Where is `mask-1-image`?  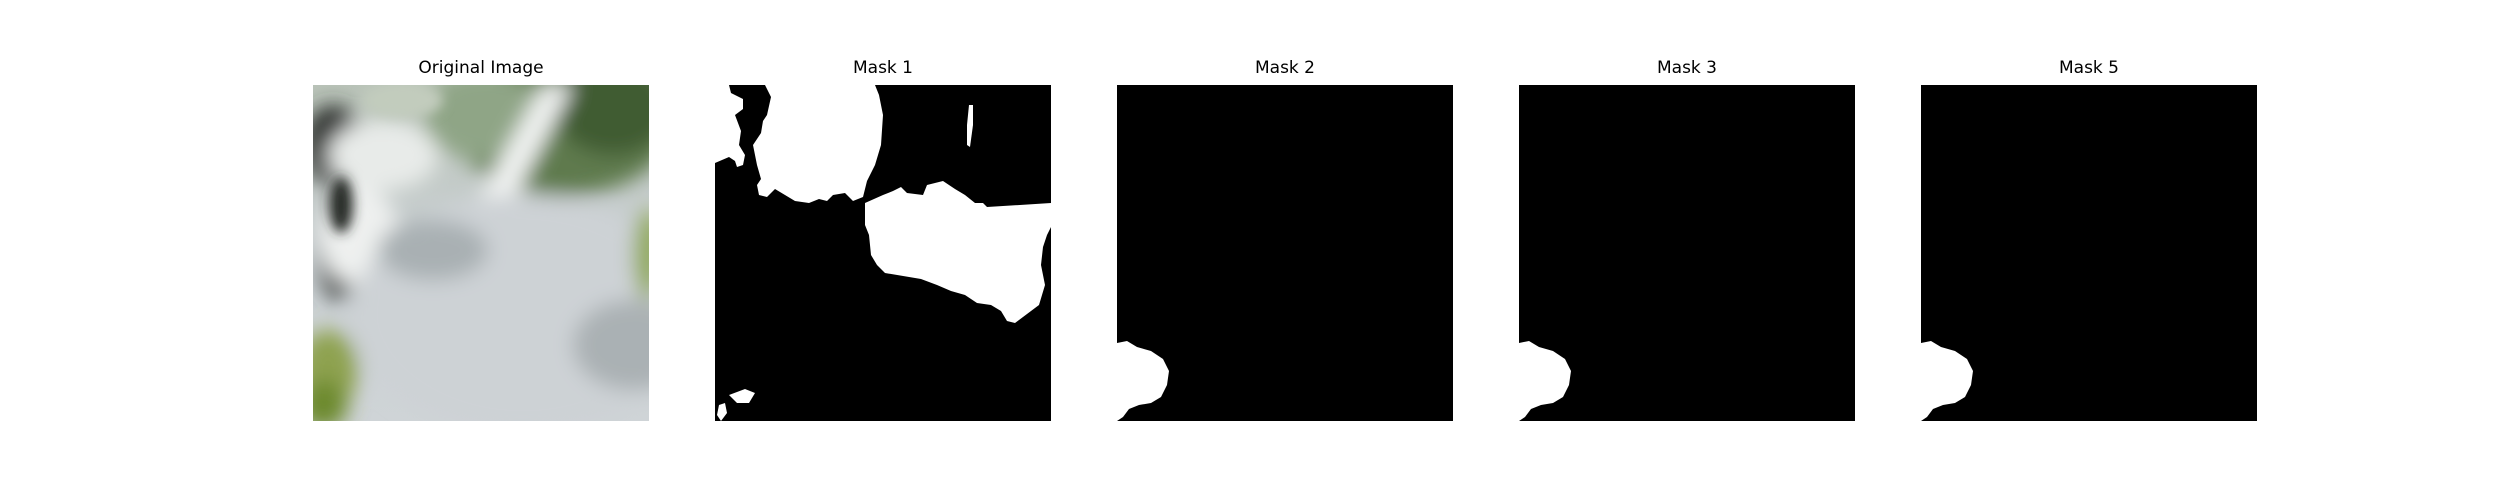 mask-1-image is located at coordinates (883, 253).